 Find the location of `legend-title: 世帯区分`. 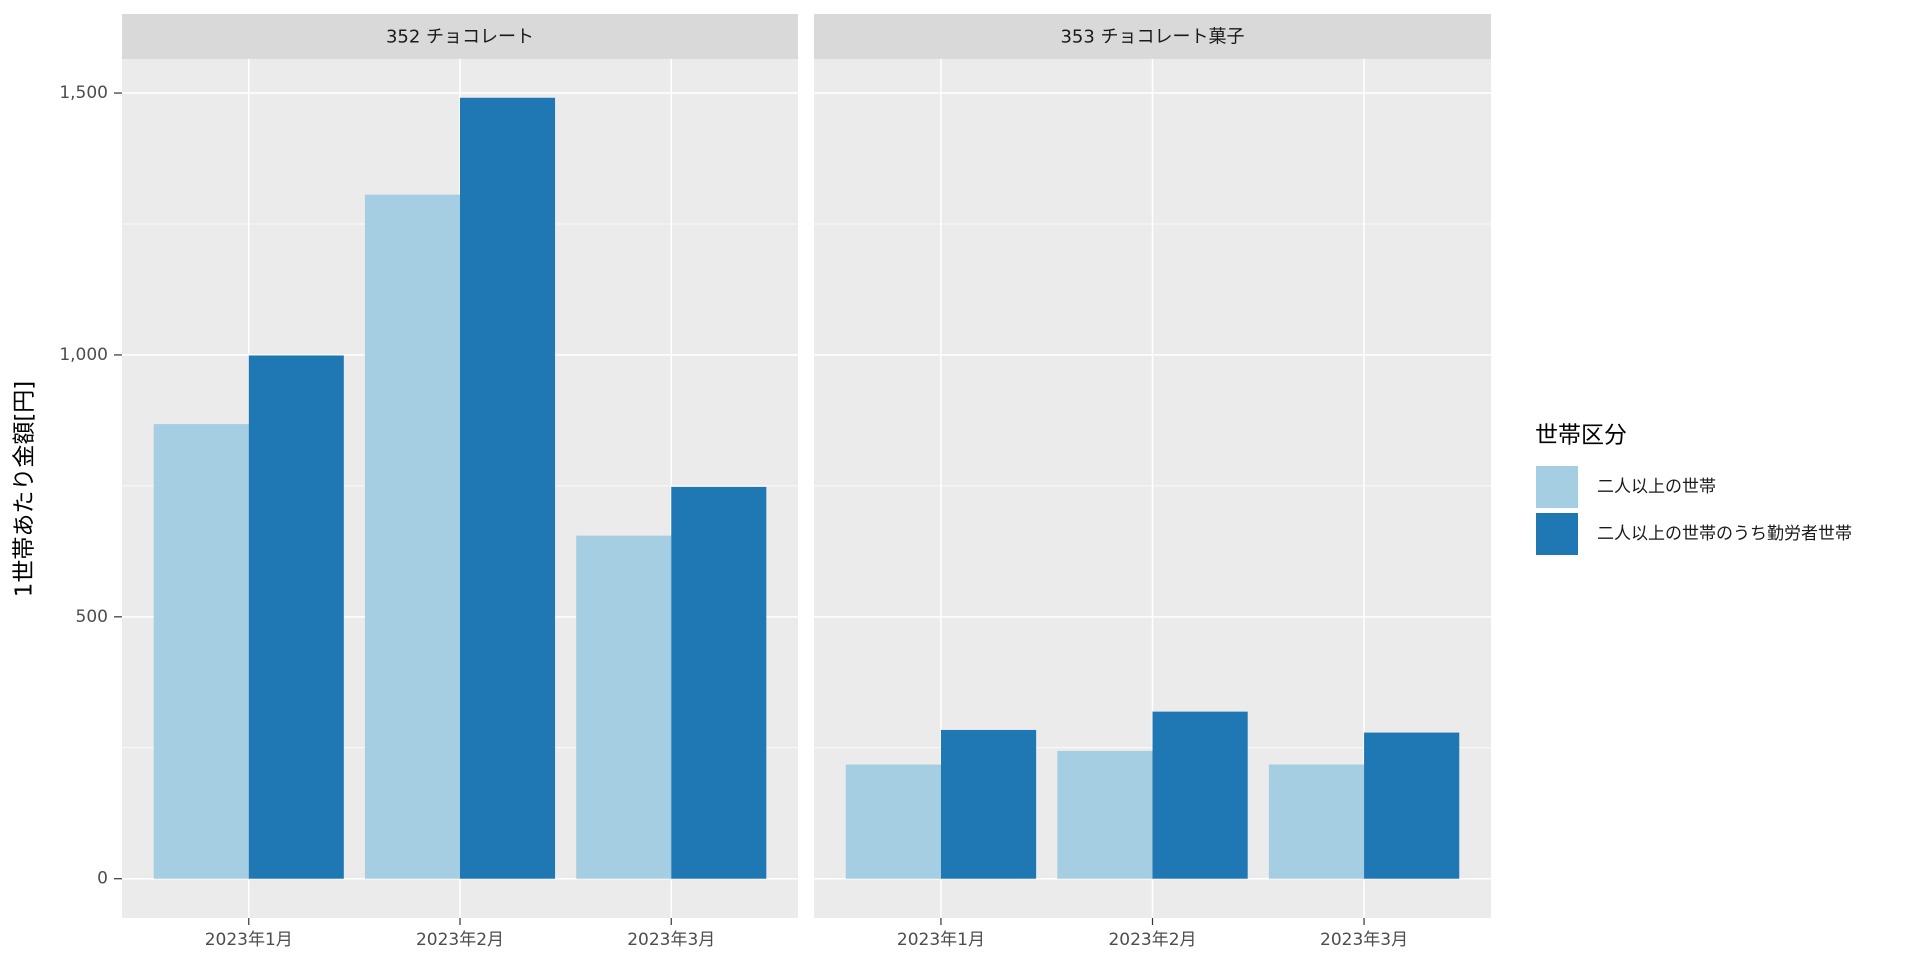

legend-title: 世帯区分 is located at coordinates (1581, 436).